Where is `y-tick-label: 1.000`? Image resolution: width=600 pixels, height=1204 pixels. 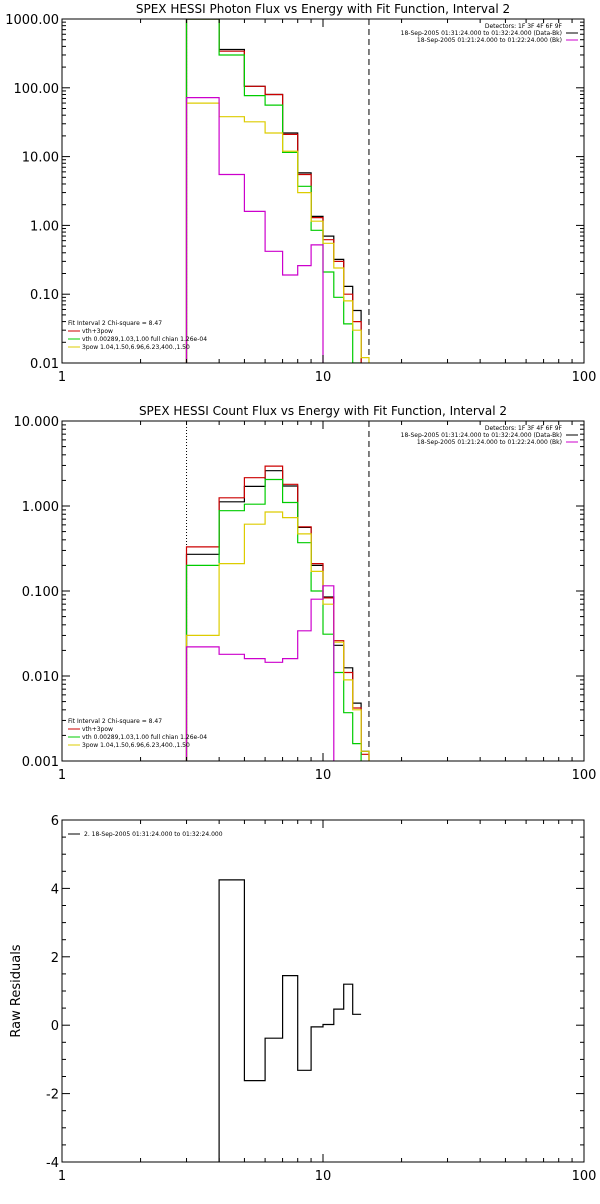 y-tick-label: 1.000 is located at coordinates (40, 507).